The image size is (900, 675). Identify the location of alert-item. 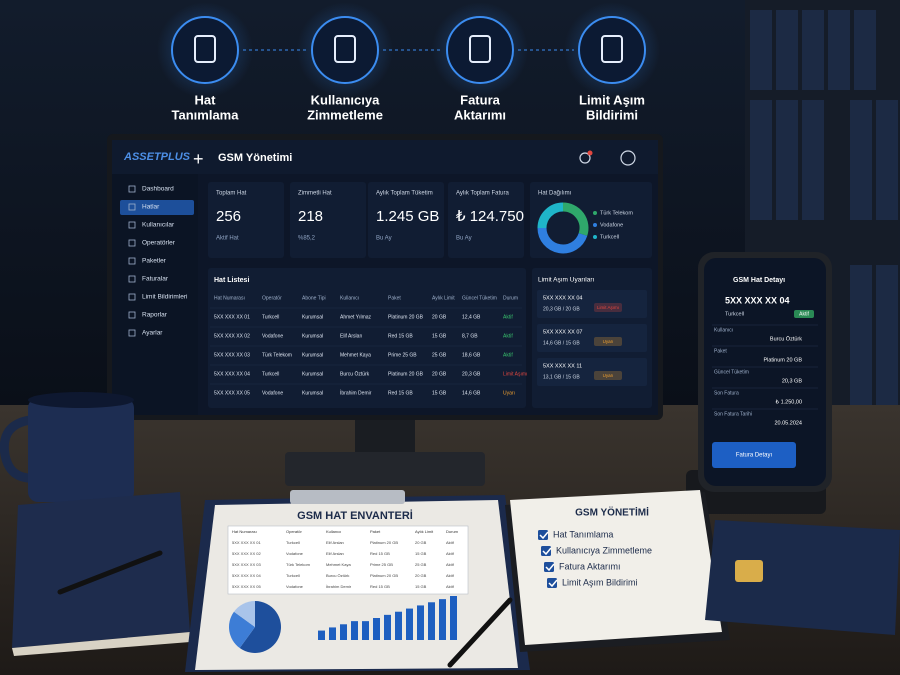
(592, 304).